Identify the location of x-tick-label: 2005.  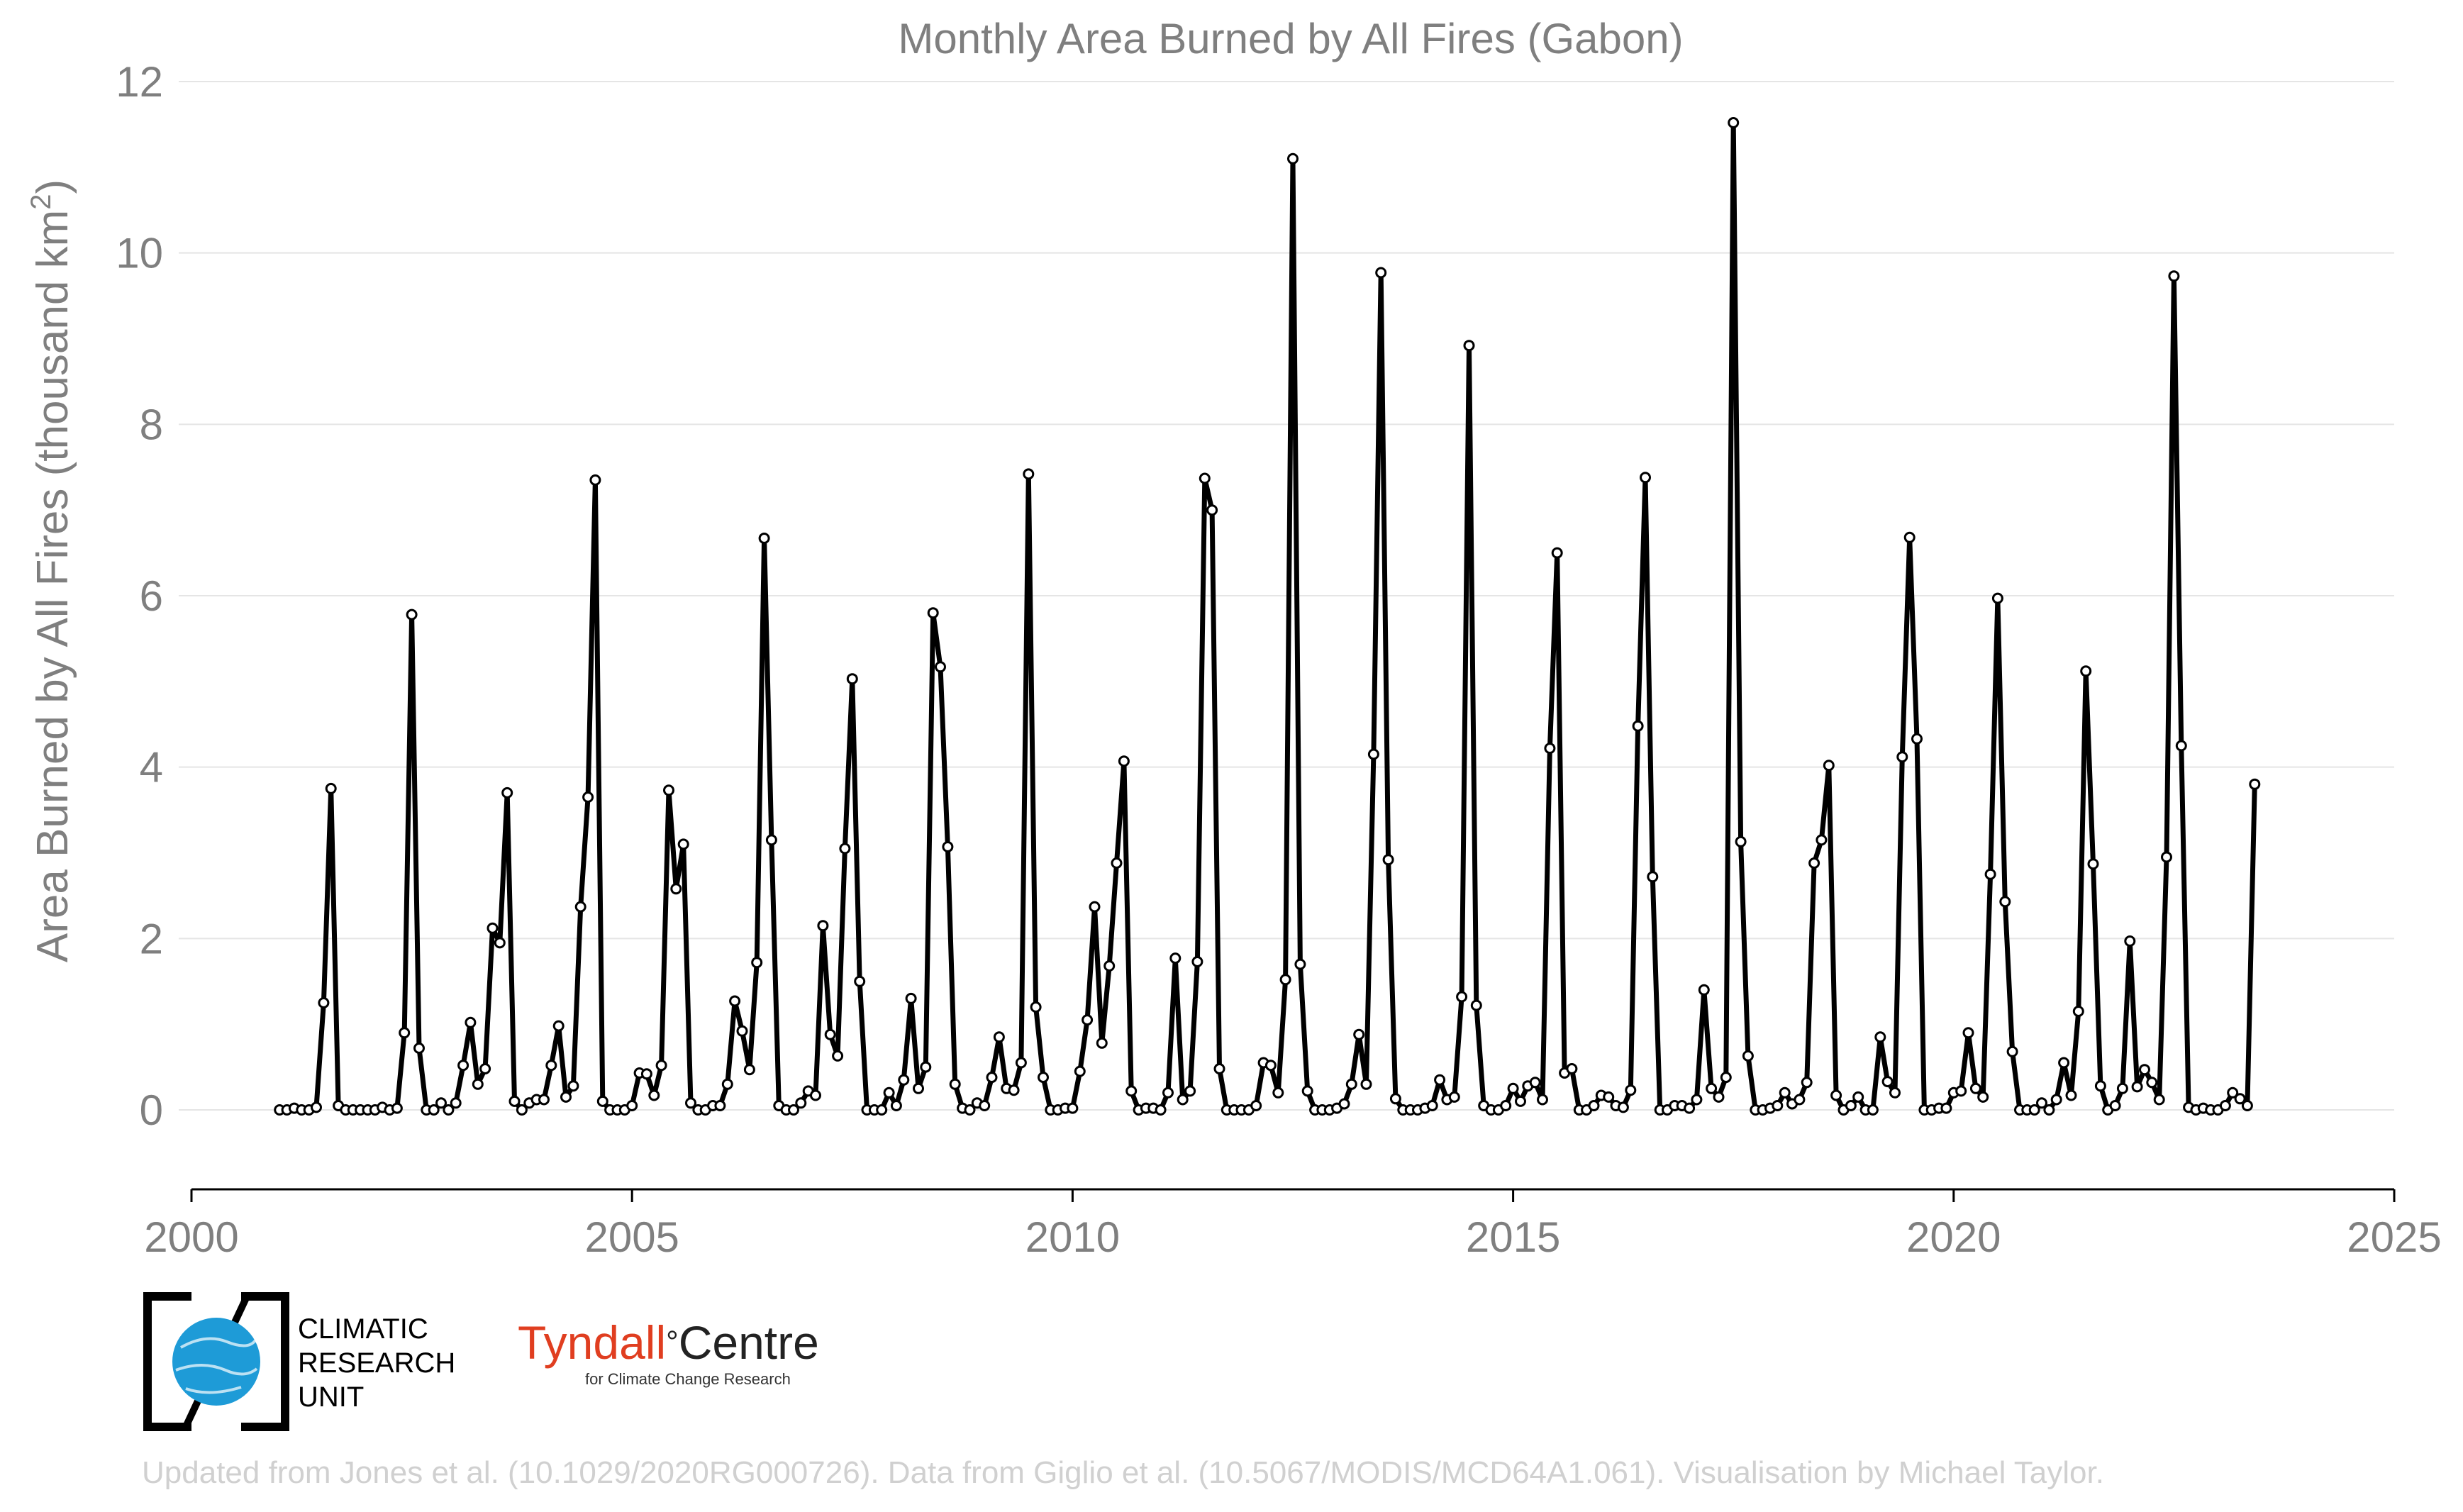
(632, 1237).